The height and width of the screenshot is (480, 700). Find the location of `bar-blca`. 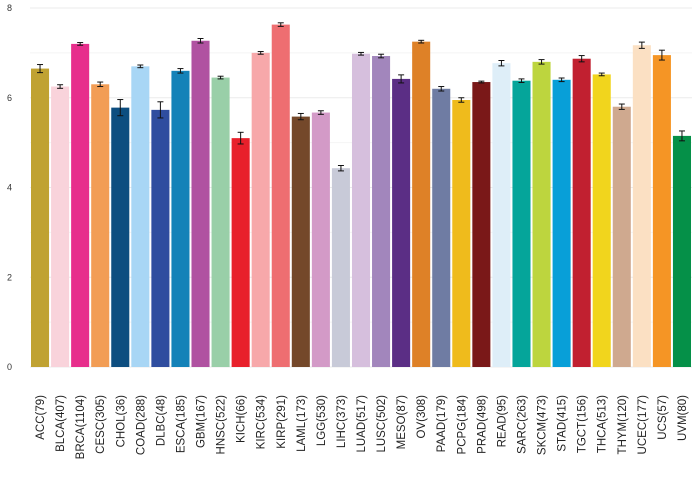

bar-blca is located at coordinates (60, 226).